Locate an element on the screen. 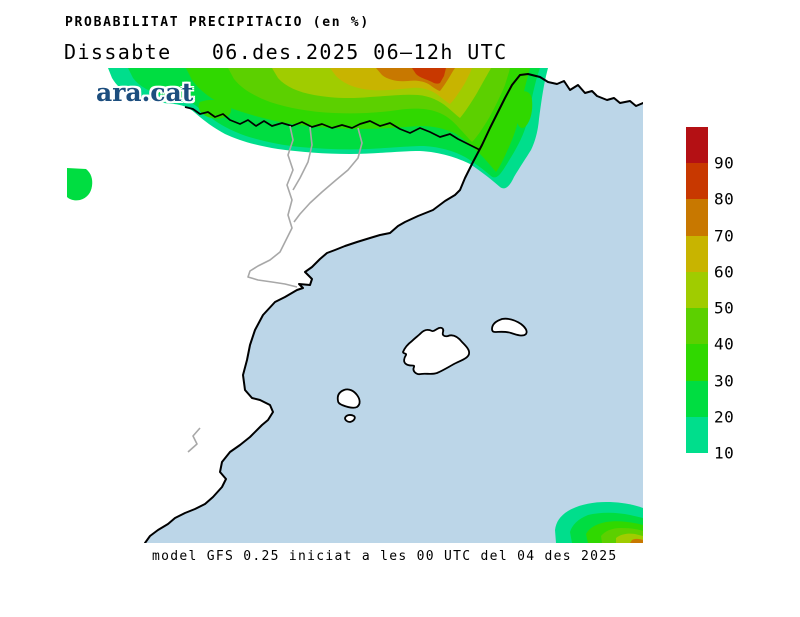  colorbar-label: 80 is located at coordinates (724, 199).